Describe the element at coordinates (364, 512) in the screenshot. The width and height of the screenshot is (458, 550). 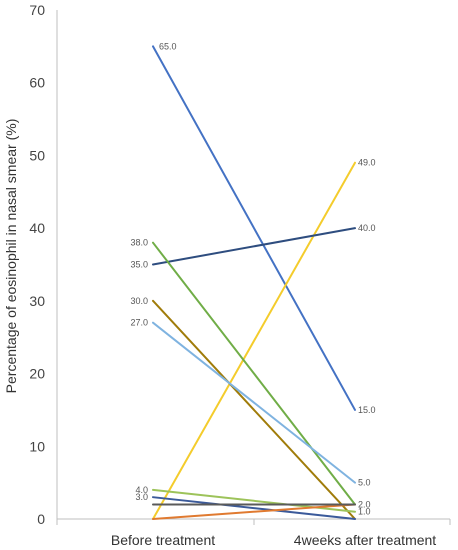
I see `data-label: 1.0` at that location.